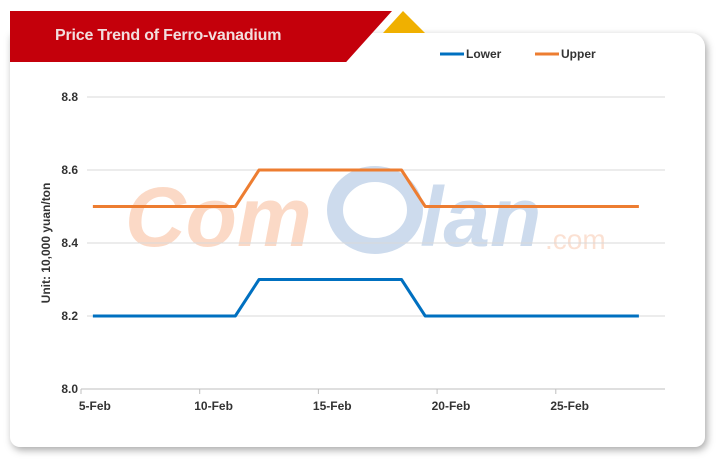 The image size is (725, 463). I want to click on svg-text: lan, so click(480, 217).